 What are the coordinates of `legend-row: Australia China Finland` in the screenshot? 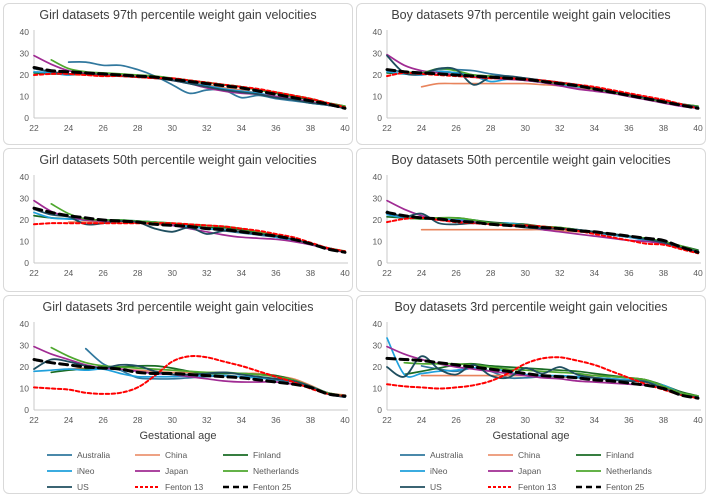 It's located at (531, 454).